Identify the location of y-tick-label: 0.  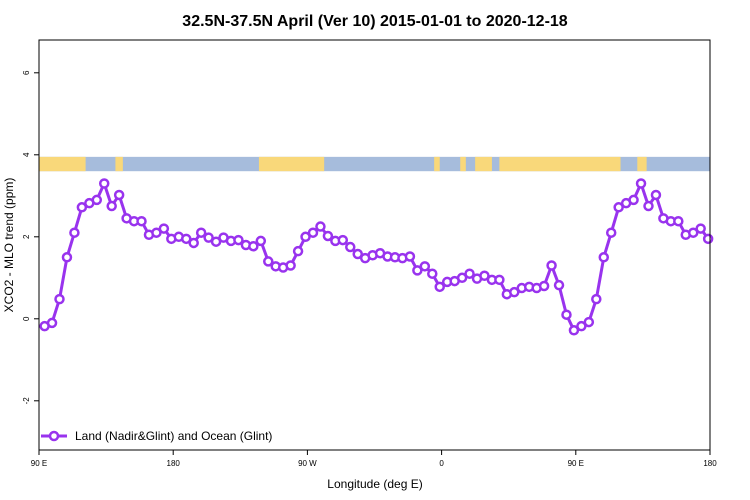
(26, 318).